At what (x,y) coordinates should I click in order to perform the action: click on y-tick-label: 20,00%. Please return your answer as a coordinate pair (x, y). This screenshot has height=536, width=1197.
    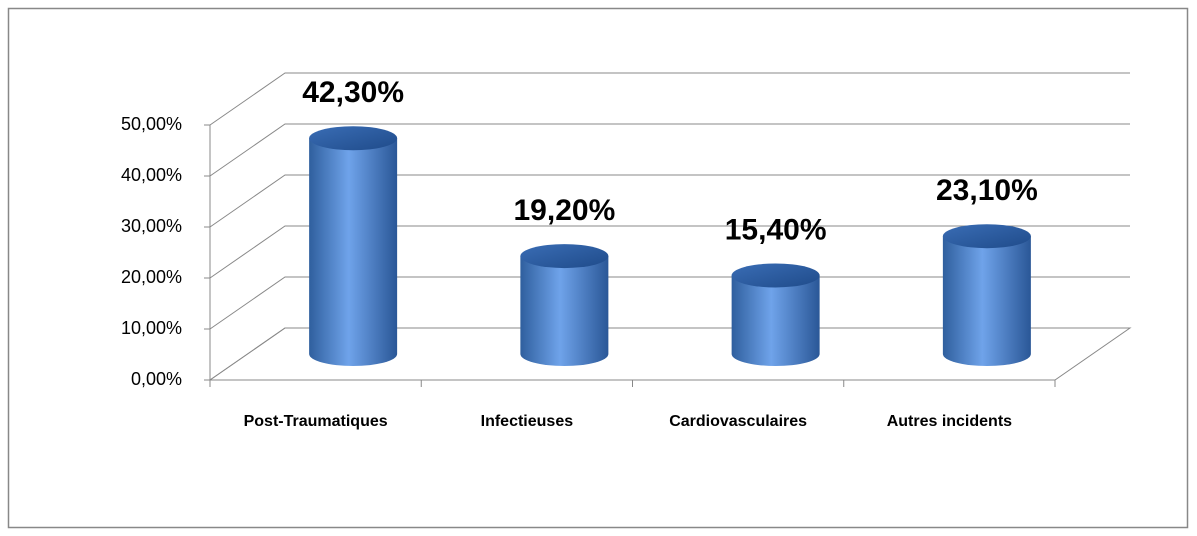
    Looking at the image, I should click on (151, 277).